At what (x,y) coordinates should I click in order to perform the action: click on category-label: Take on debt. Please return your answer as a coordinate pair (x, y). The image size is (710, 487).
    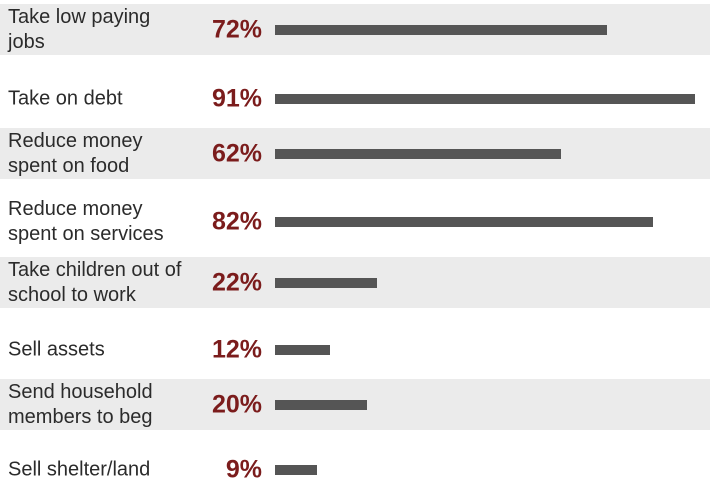
    Looking at the image, I should click on (65, 98).